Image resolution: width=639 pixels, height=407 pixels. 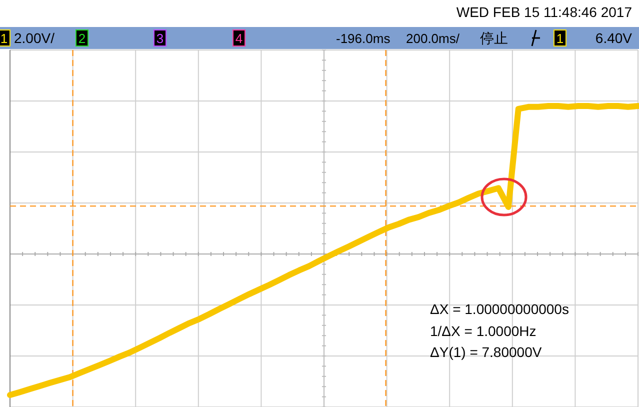 What do you see at coordinates (486, 352) in the screenshot?
I see `annotation: ΔY(1) = 7.80000V` at bounding box center [486, 352].